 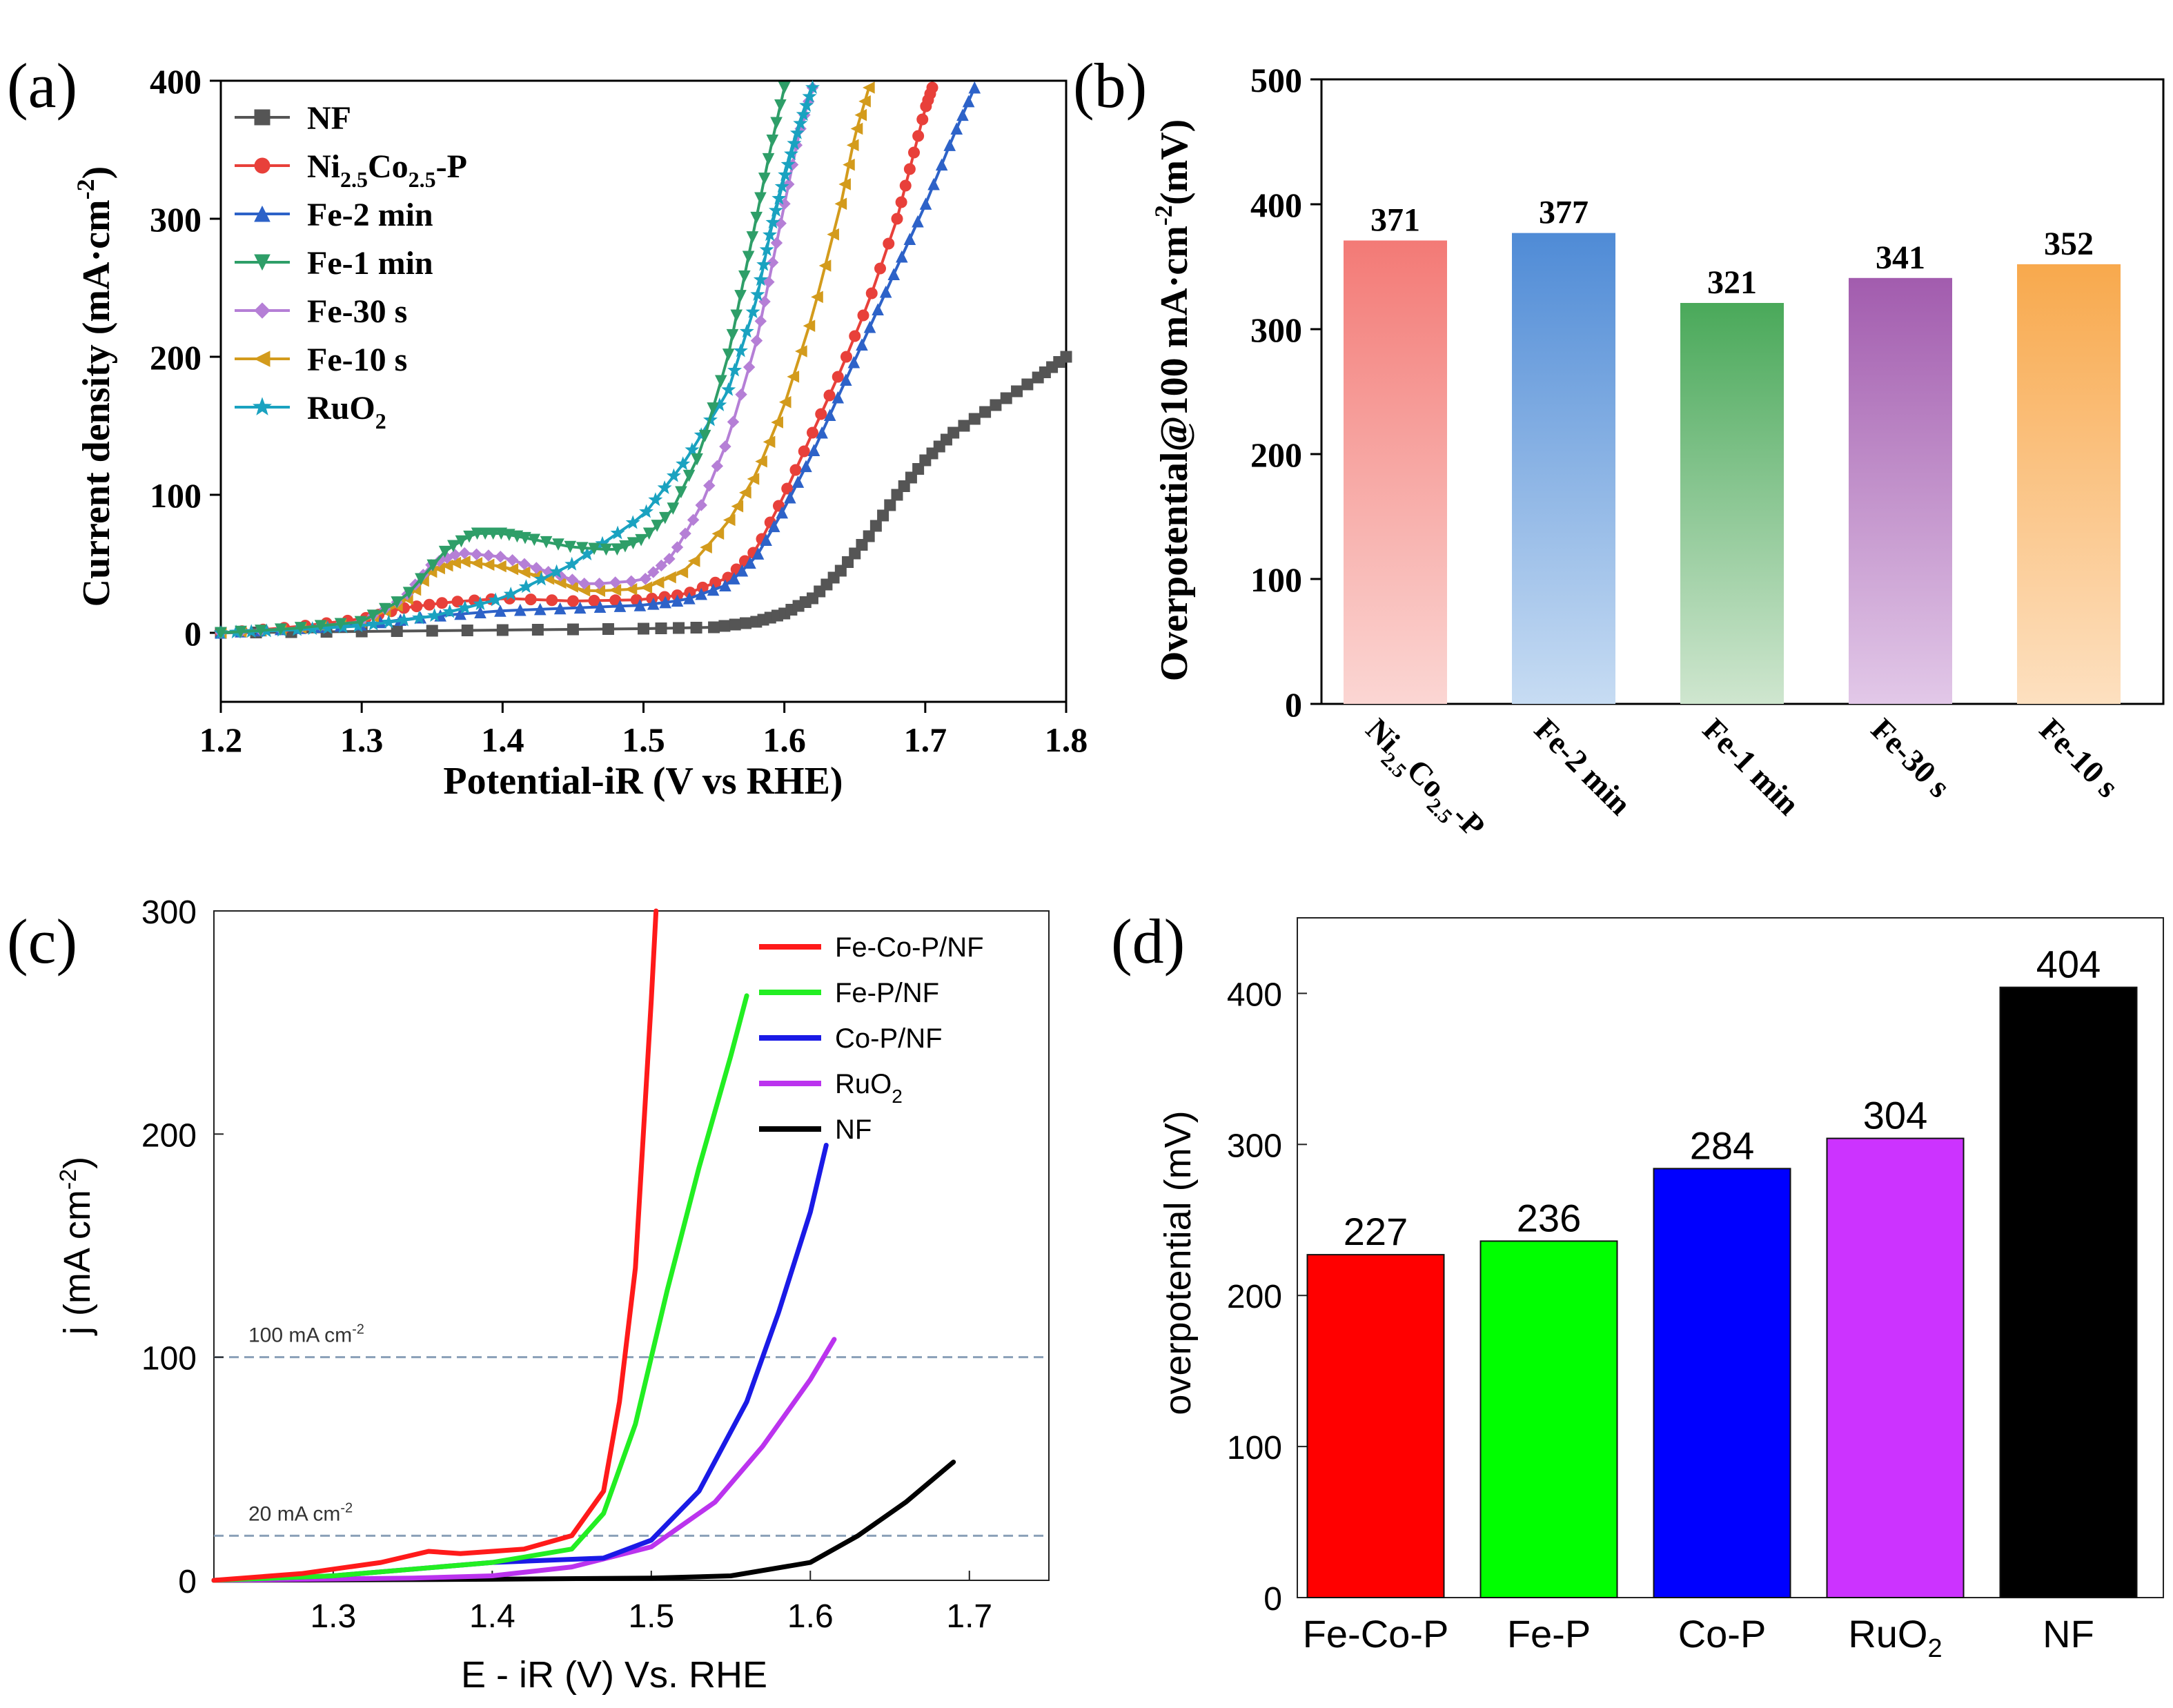 What do you see at coordinates (182, 1247) in the screenshot?
I see `panel-c-y-ticks: 0 100 200 300` at bounding box center [182, 1247].